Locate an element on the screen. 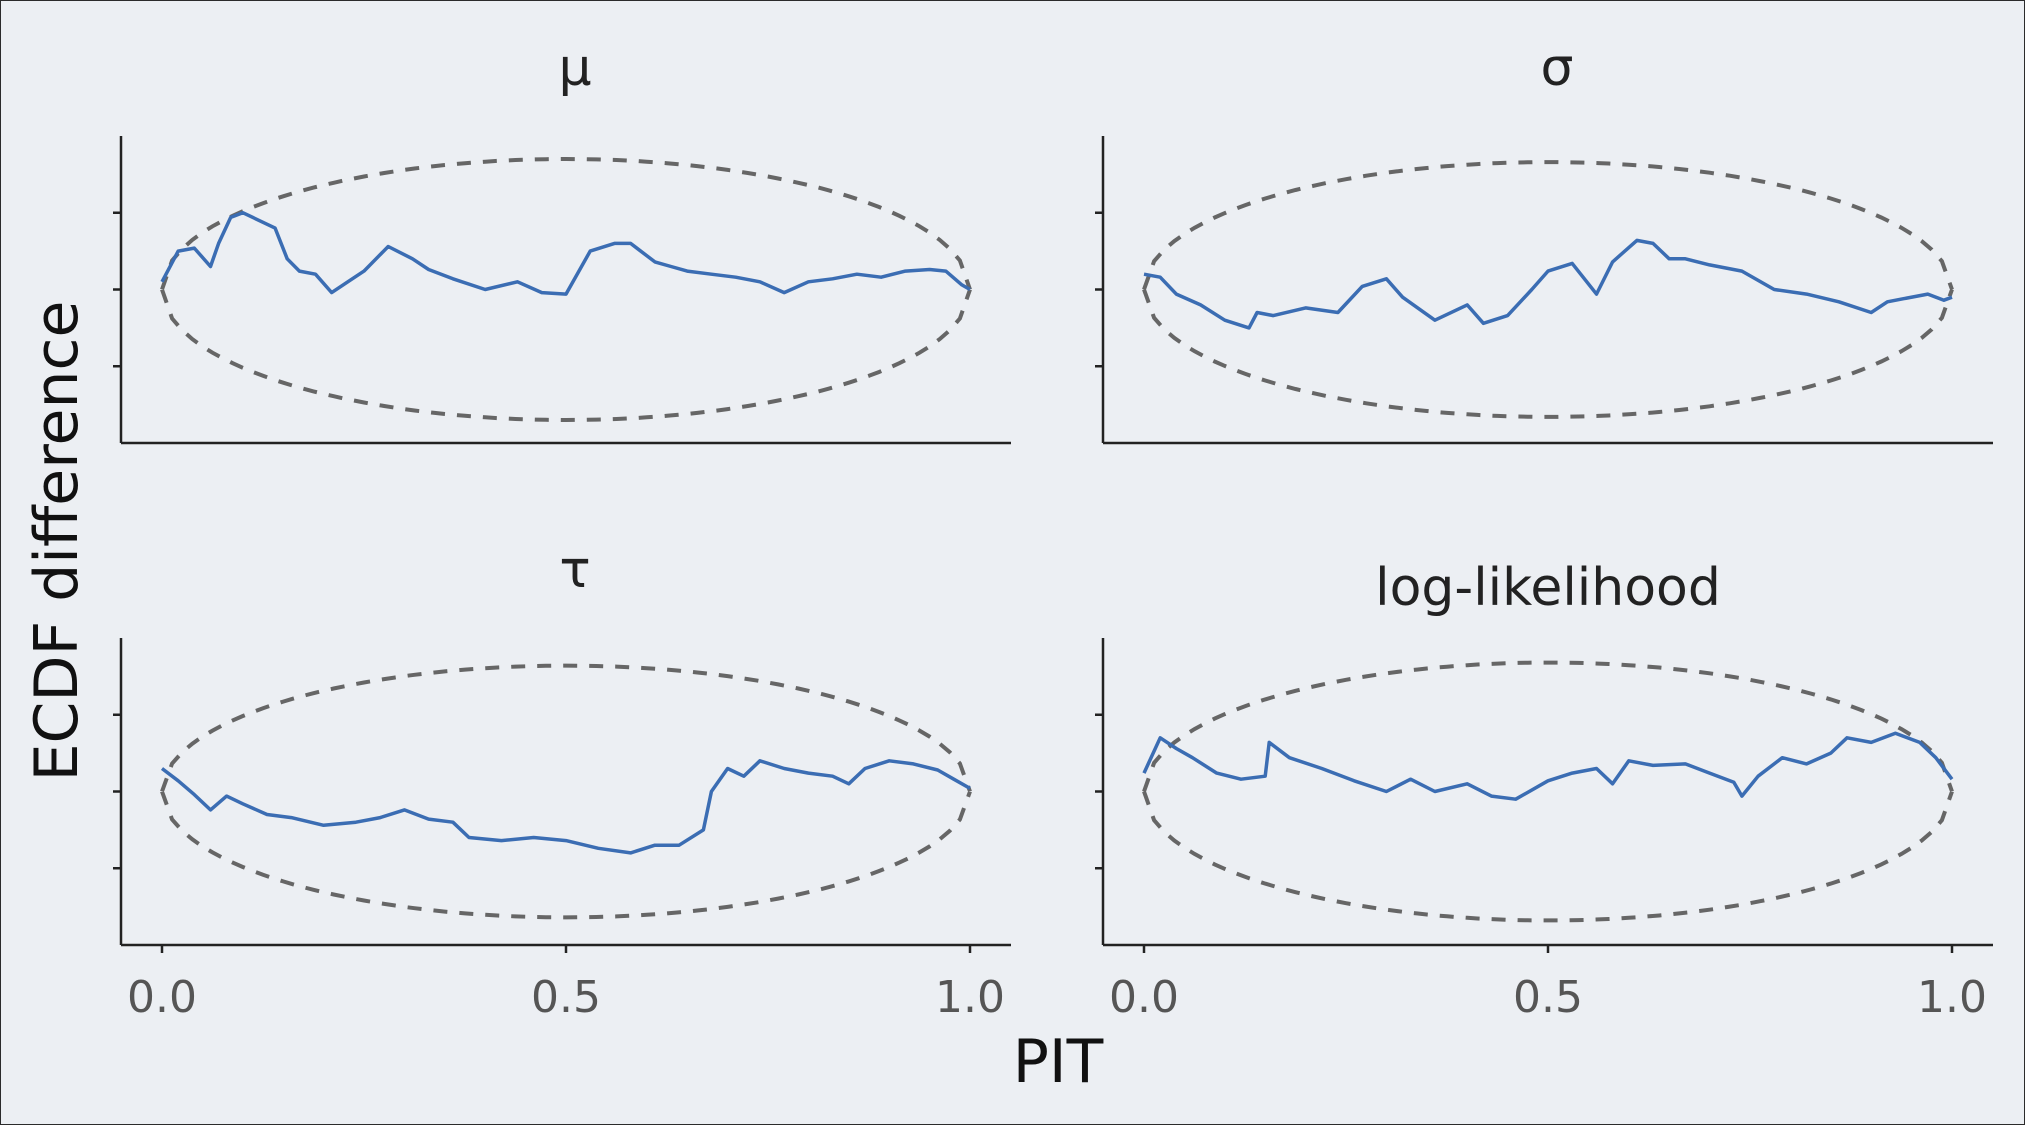 This screenshot has height=1125, width=2025. confidence-envelope-log-likelihood is located at coordinates (1548, 791).